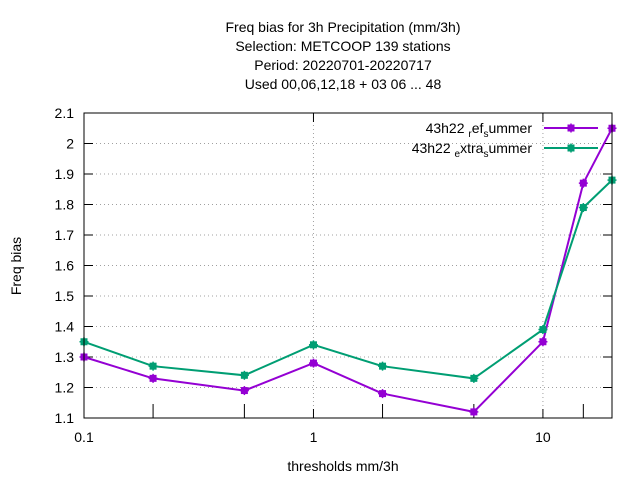 The height and width of the screenshot is (480, 640). I want to click on y-tick-label: 1.9, so click(65, 174).